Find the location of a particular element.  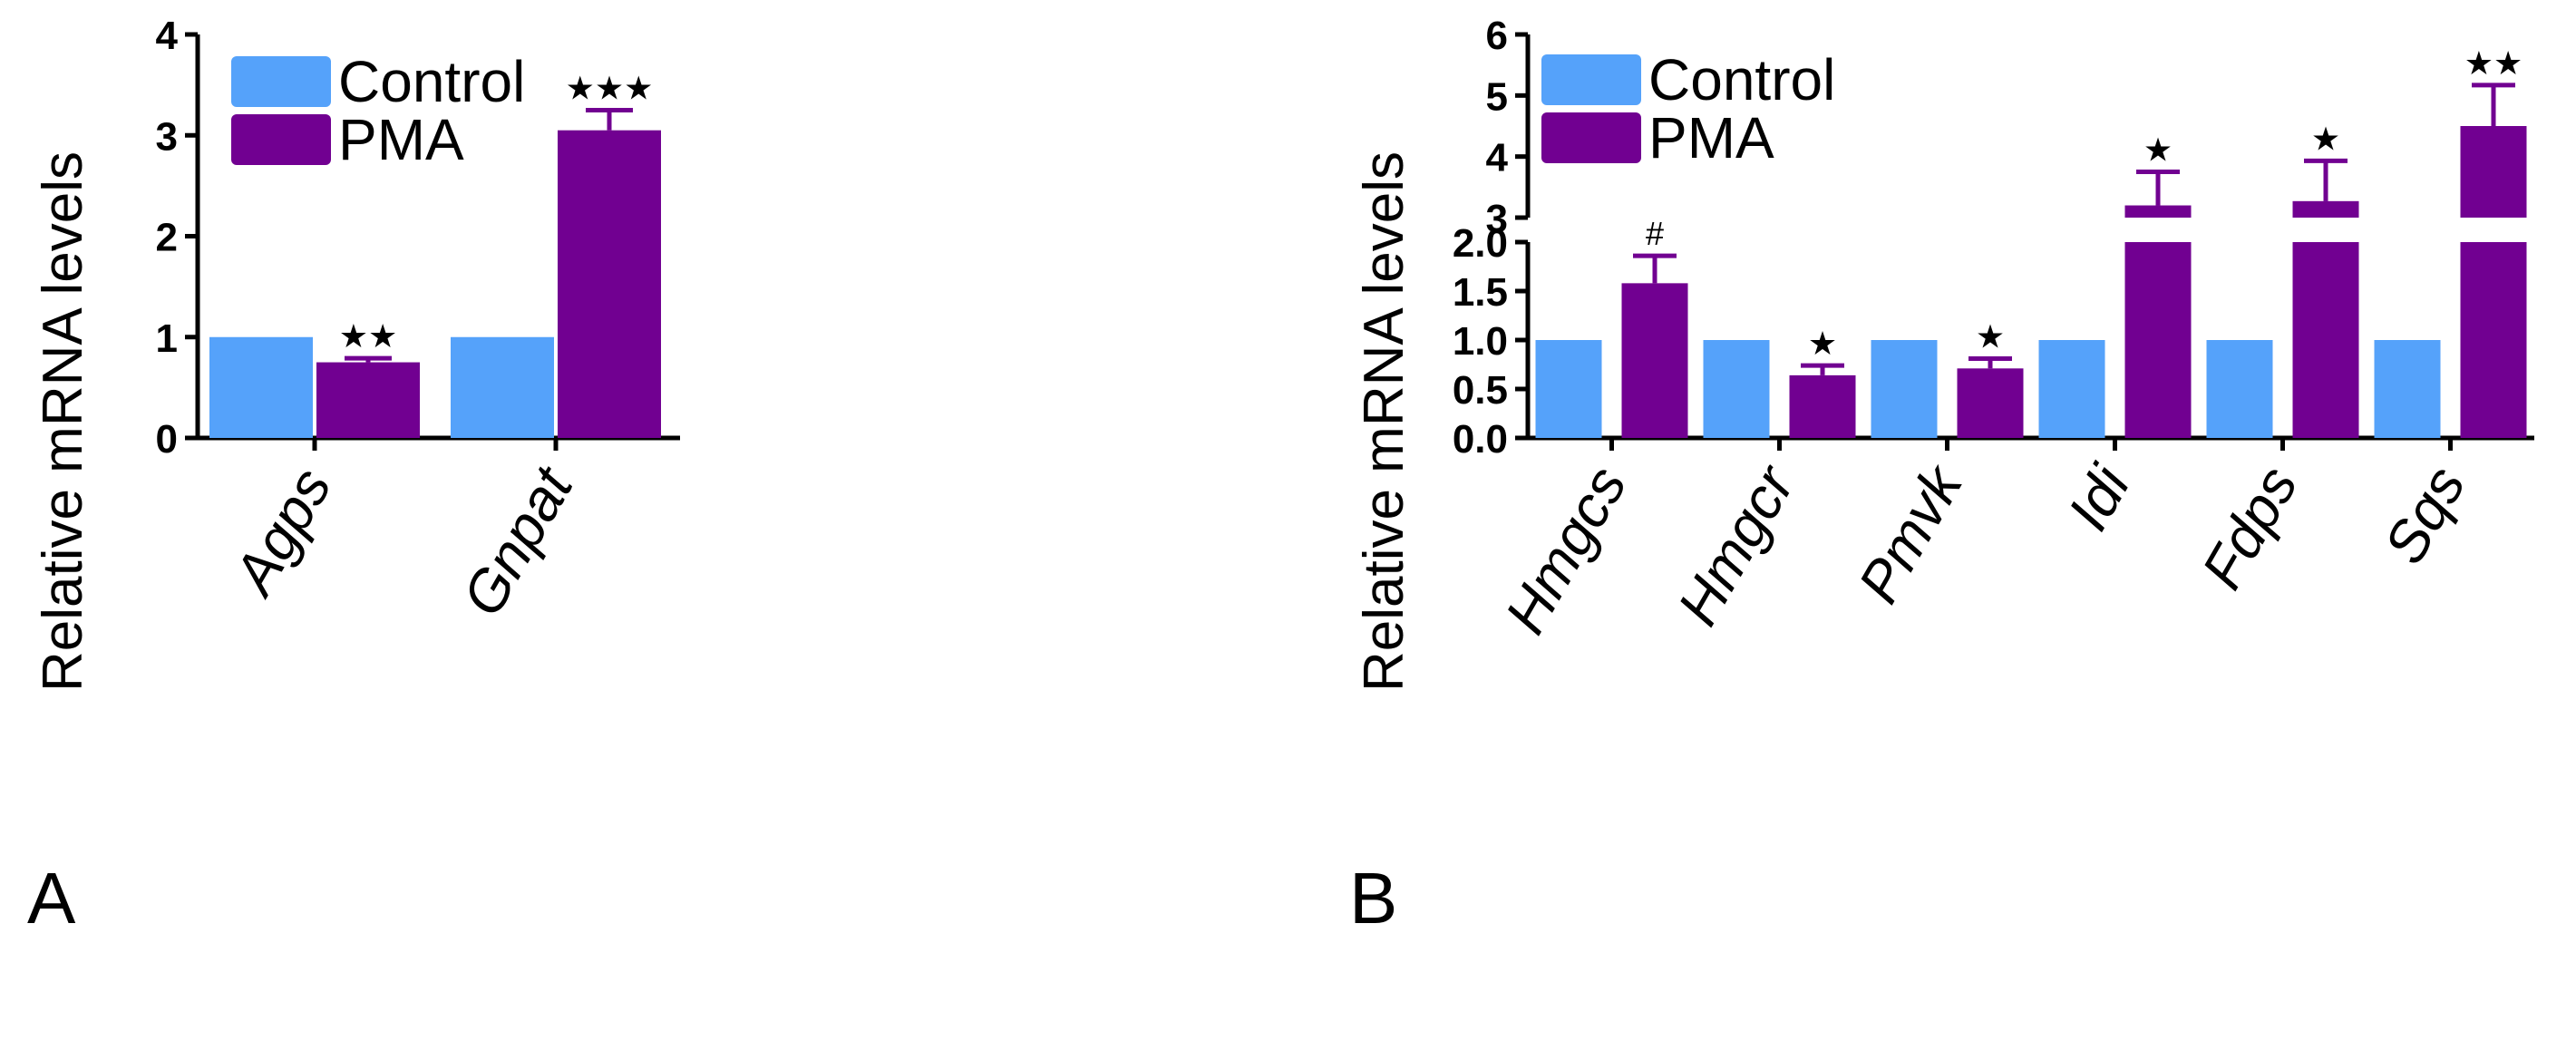

y-tick-label: 0.5 is located at coordinates (1480, 390).